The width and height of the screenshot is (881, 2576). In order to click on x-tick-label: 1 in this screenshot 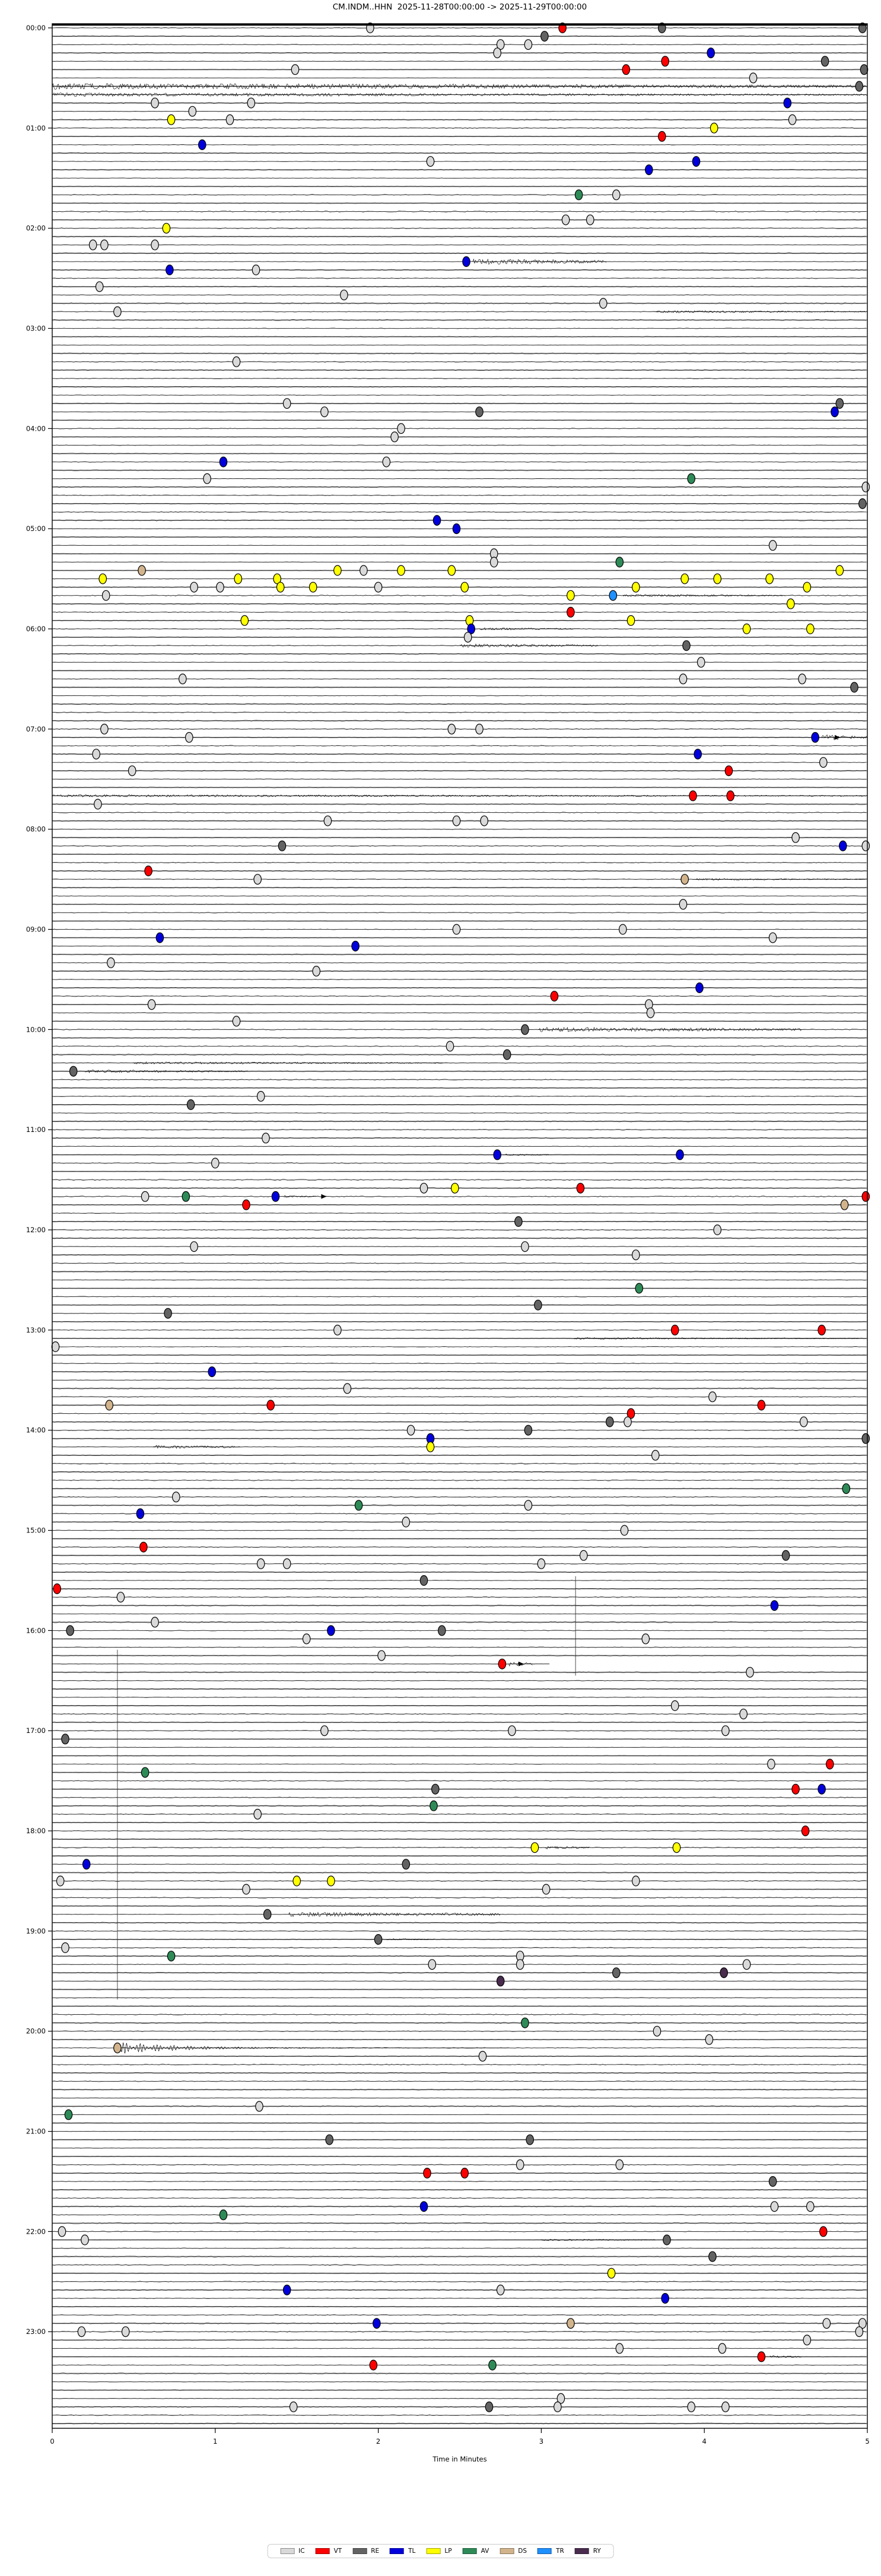, I will do `click(215, 2441)`.